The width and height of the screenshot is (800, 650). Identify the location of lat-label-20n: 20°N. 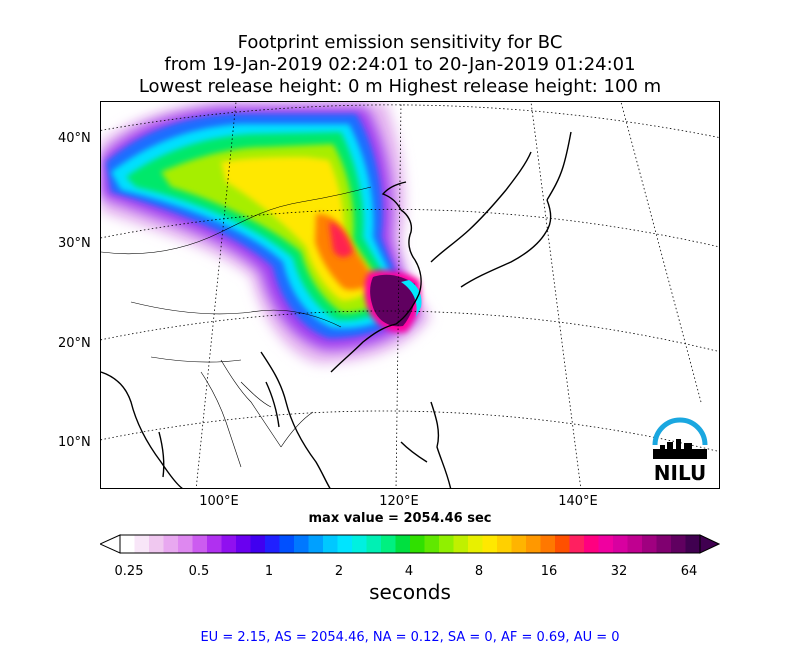
(74, 343).